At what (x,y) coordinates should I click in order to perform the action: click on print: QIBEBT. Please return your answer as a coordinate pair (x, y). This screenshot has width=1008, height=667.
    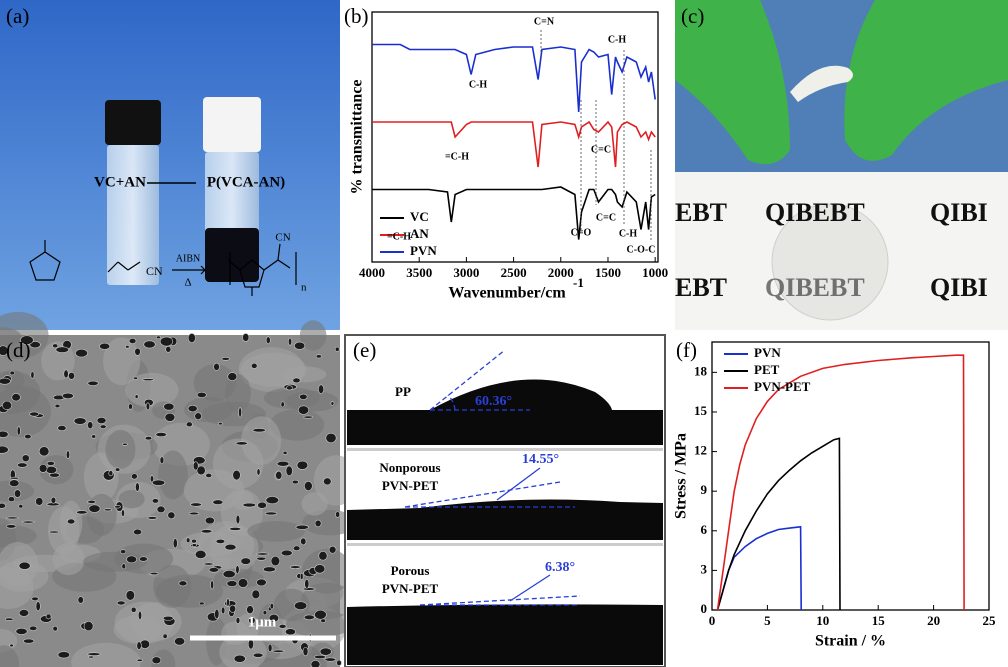
    Looking at the image, I should click on (815, 287).